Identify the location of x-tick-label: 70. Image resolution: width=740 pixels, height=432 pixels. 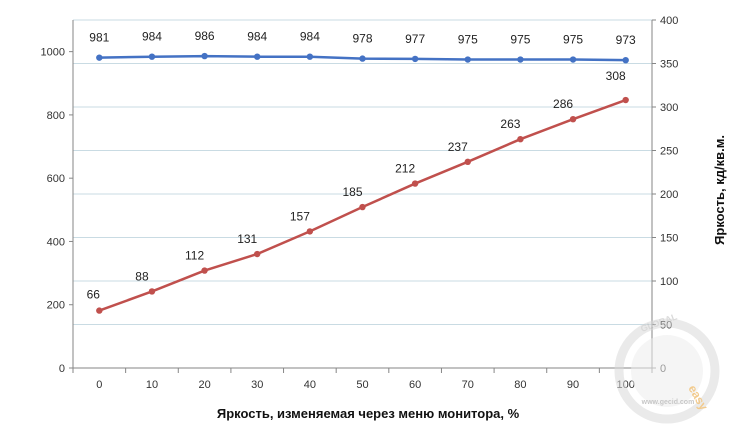
(468, 385).